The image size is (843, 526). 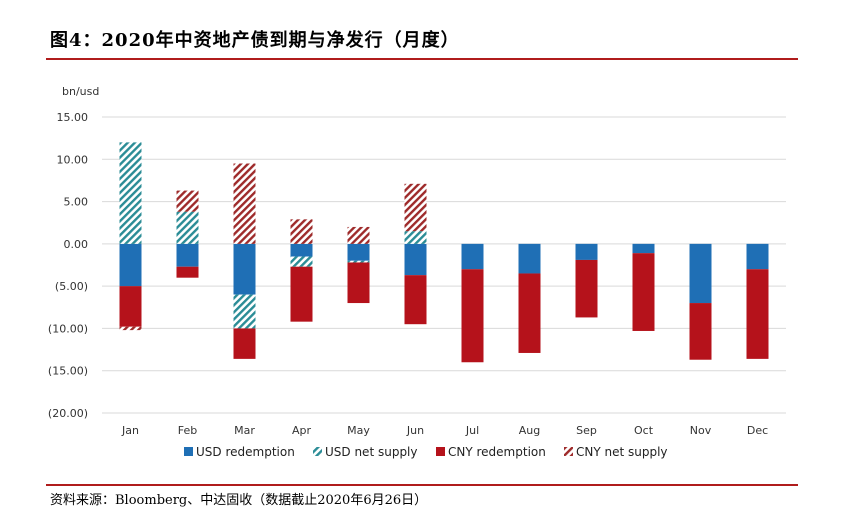 I want to click on bar-cny-redemption-mar, so click(x=244, y=343).